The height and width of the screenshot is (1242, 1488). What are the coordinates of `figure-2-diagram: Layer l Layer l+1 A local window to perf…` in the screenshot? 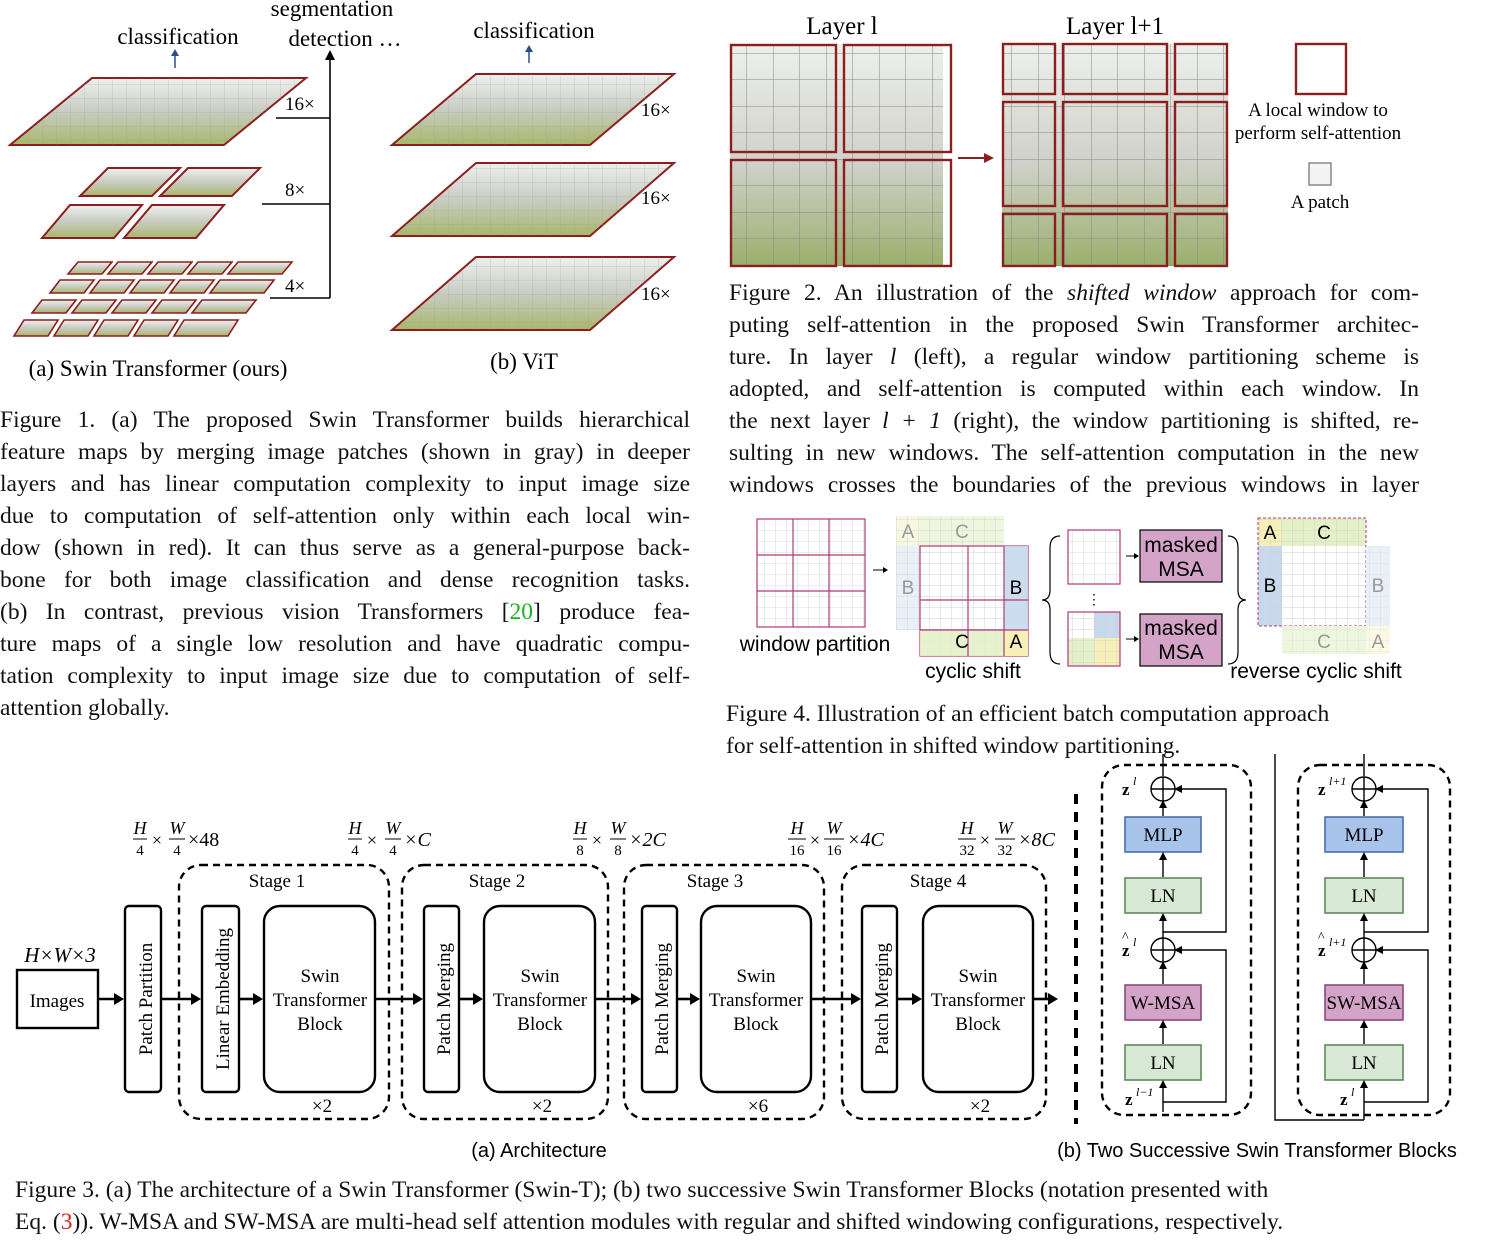 It's located at (1065, 140).